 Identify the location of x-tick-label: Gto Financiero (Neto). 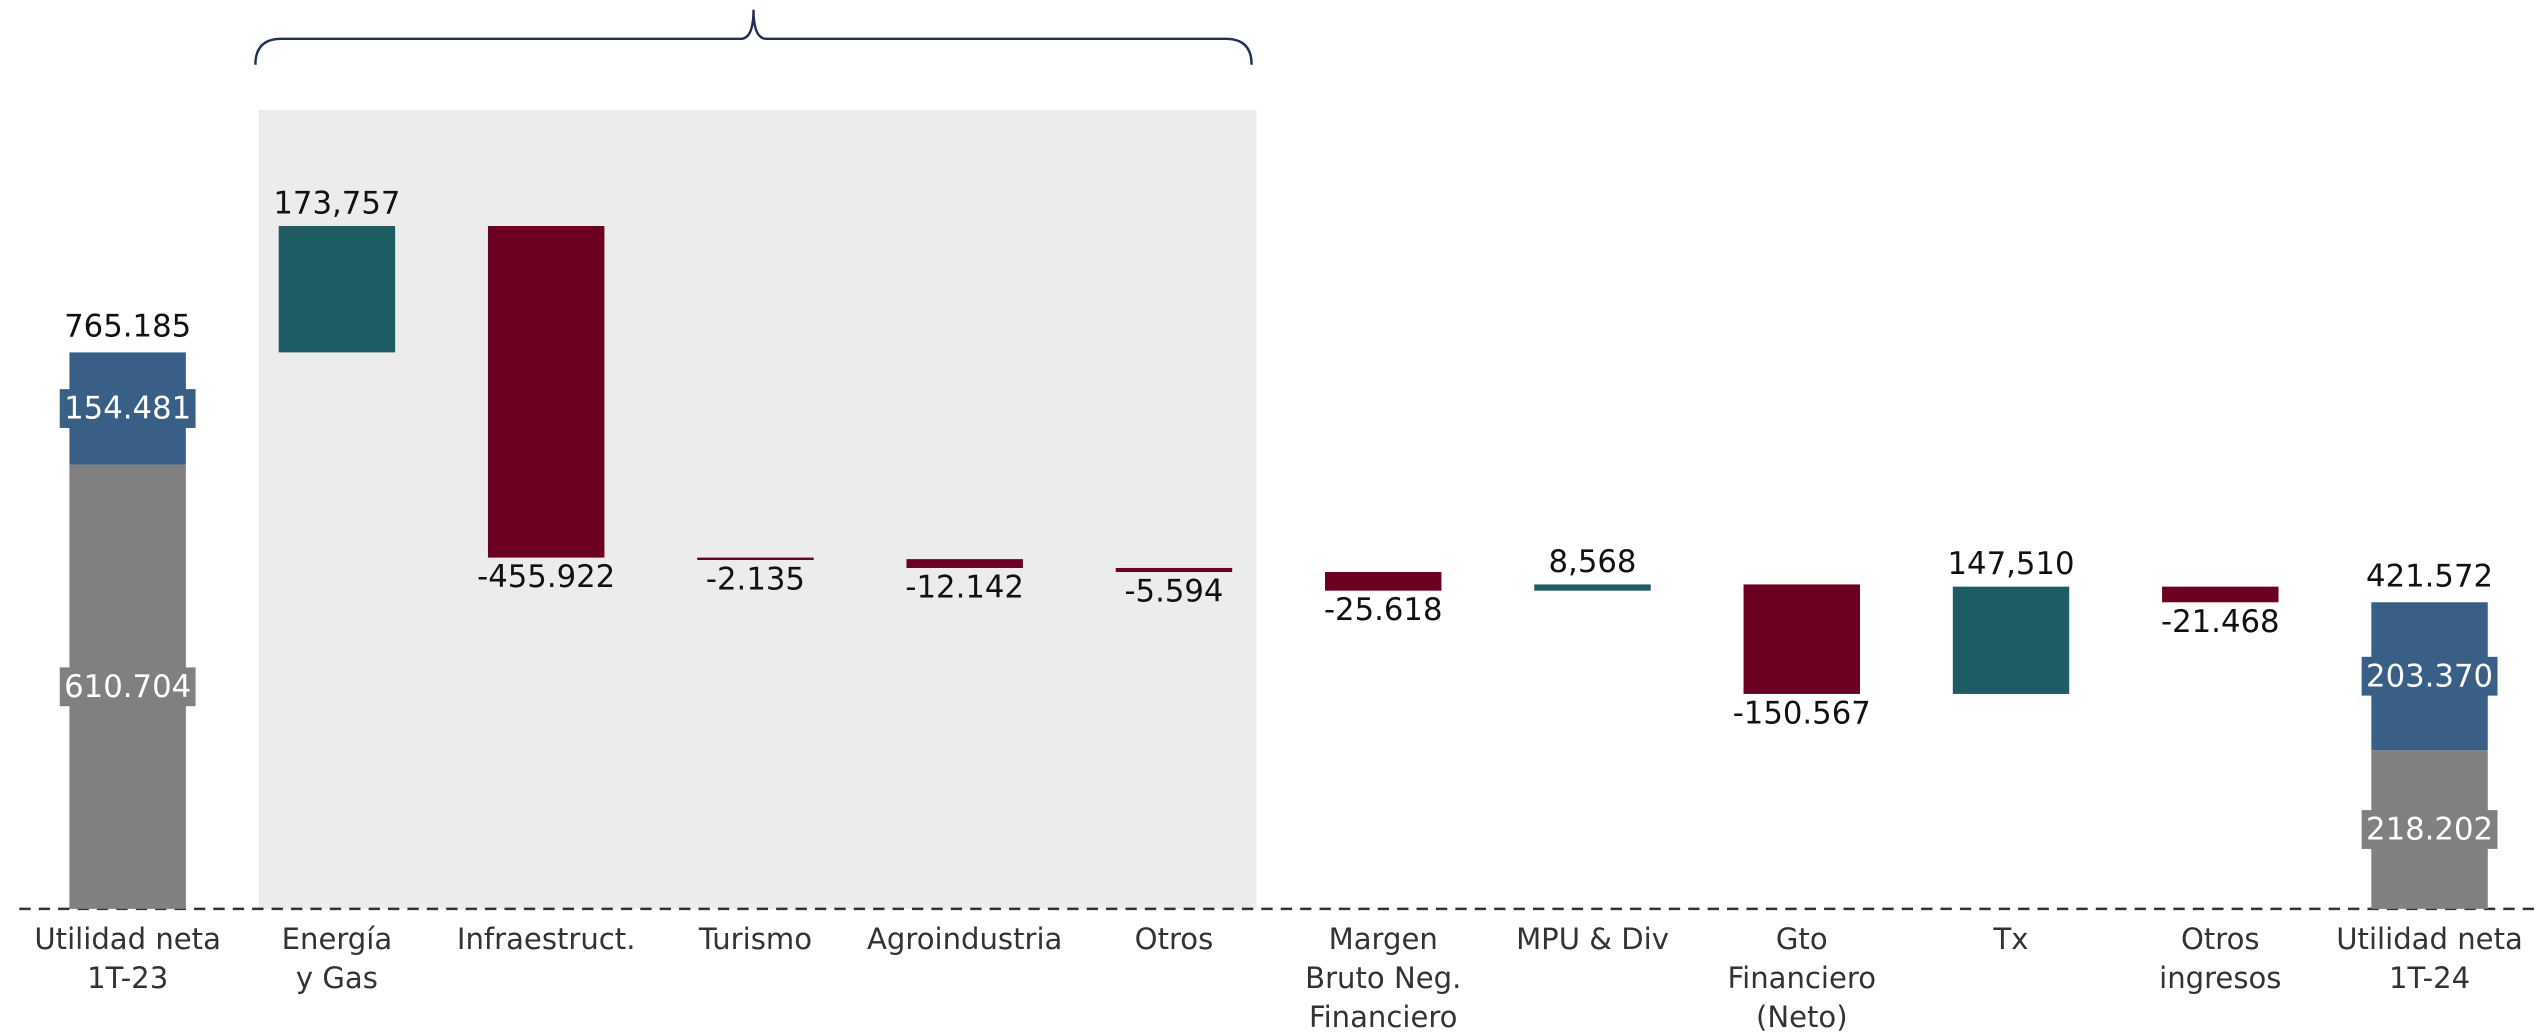
(1802, 978).